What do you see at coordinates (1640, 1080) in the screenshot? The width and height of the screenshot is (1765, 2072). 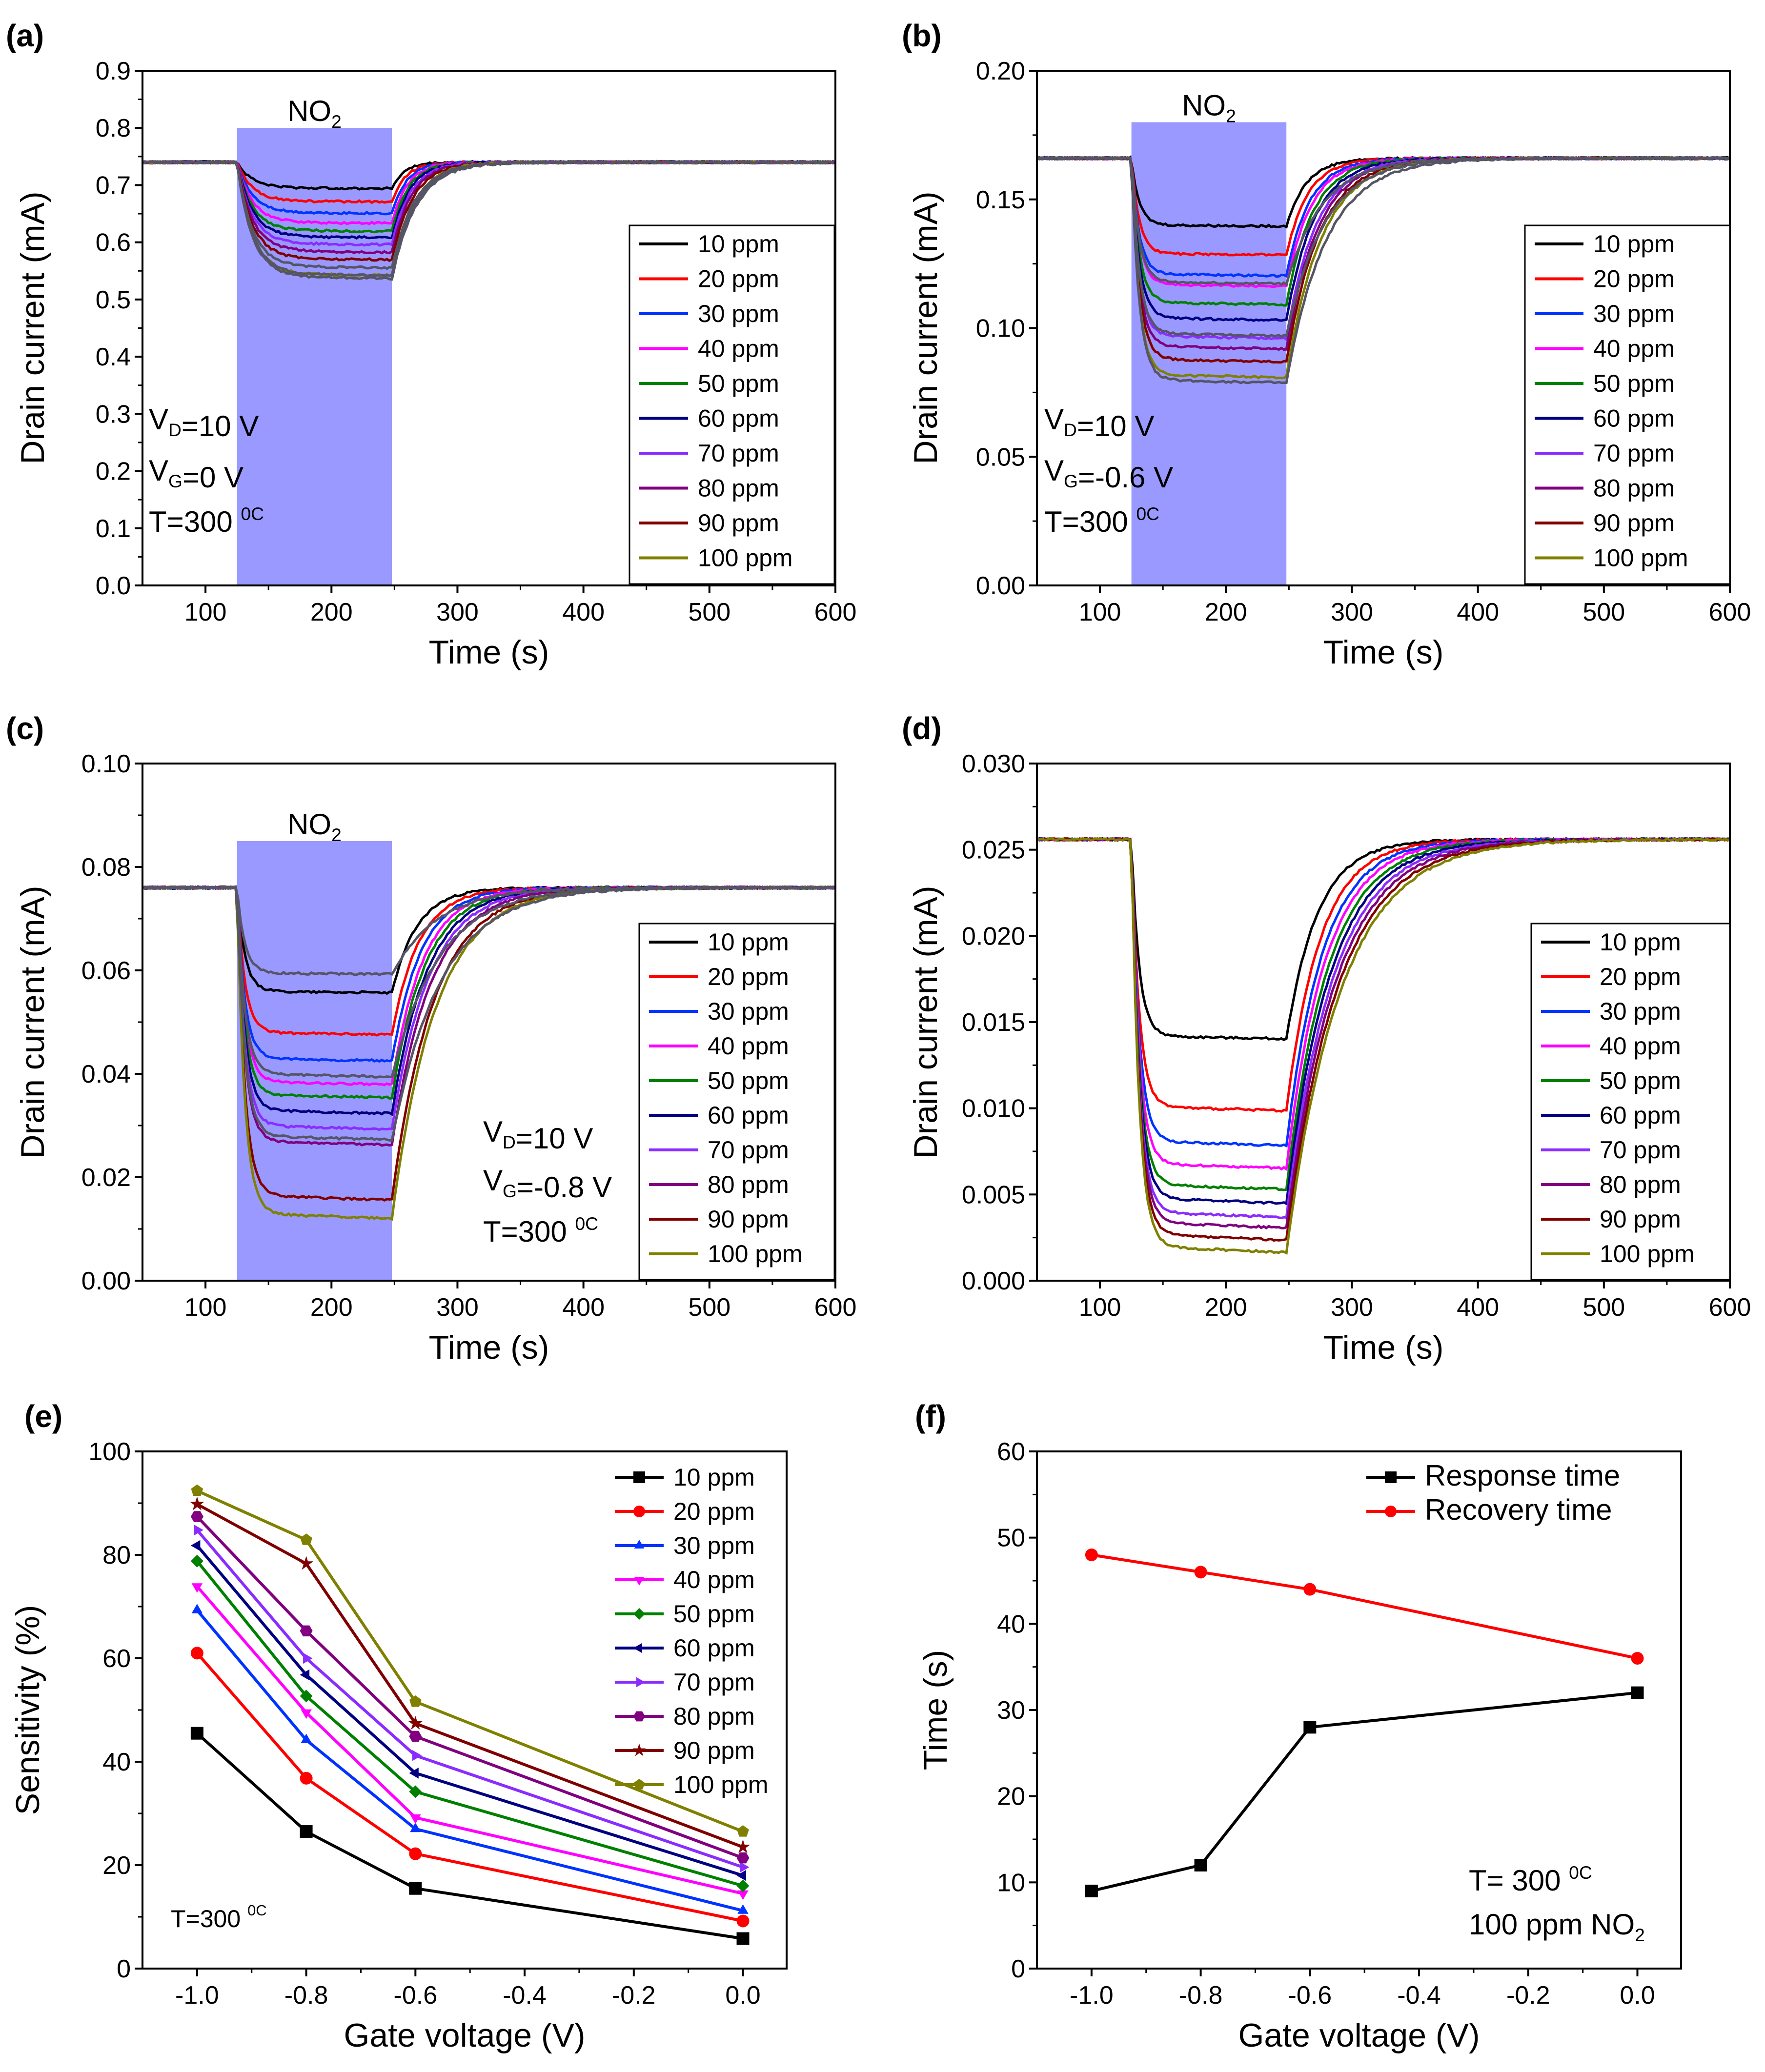 I see `legend-entry: 50 ppm` at bounding box center [1640, 1080].